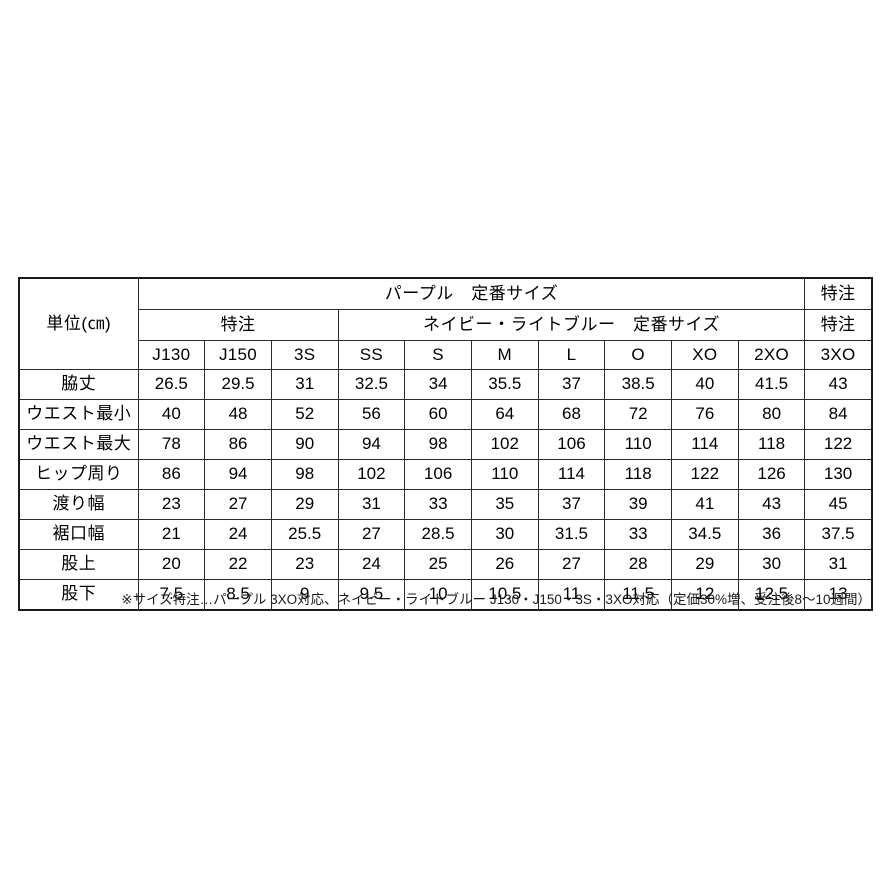 Image resolution: width=889 pixels, height=889 pixels. Describe the element at coordinates (438, 414) in the screenshot. I see `table-cell: 60` at that location.